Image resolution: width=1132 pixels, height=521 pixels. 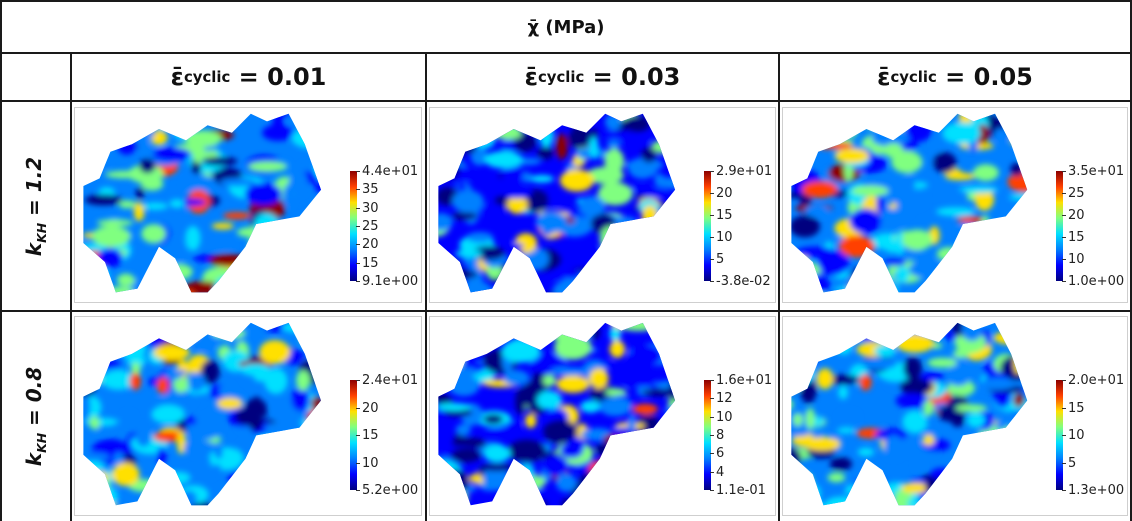 I want to click on colorbar-ticks: 2.4e+01 20 15 10 5.2e+00, so click(x=390, y=435).